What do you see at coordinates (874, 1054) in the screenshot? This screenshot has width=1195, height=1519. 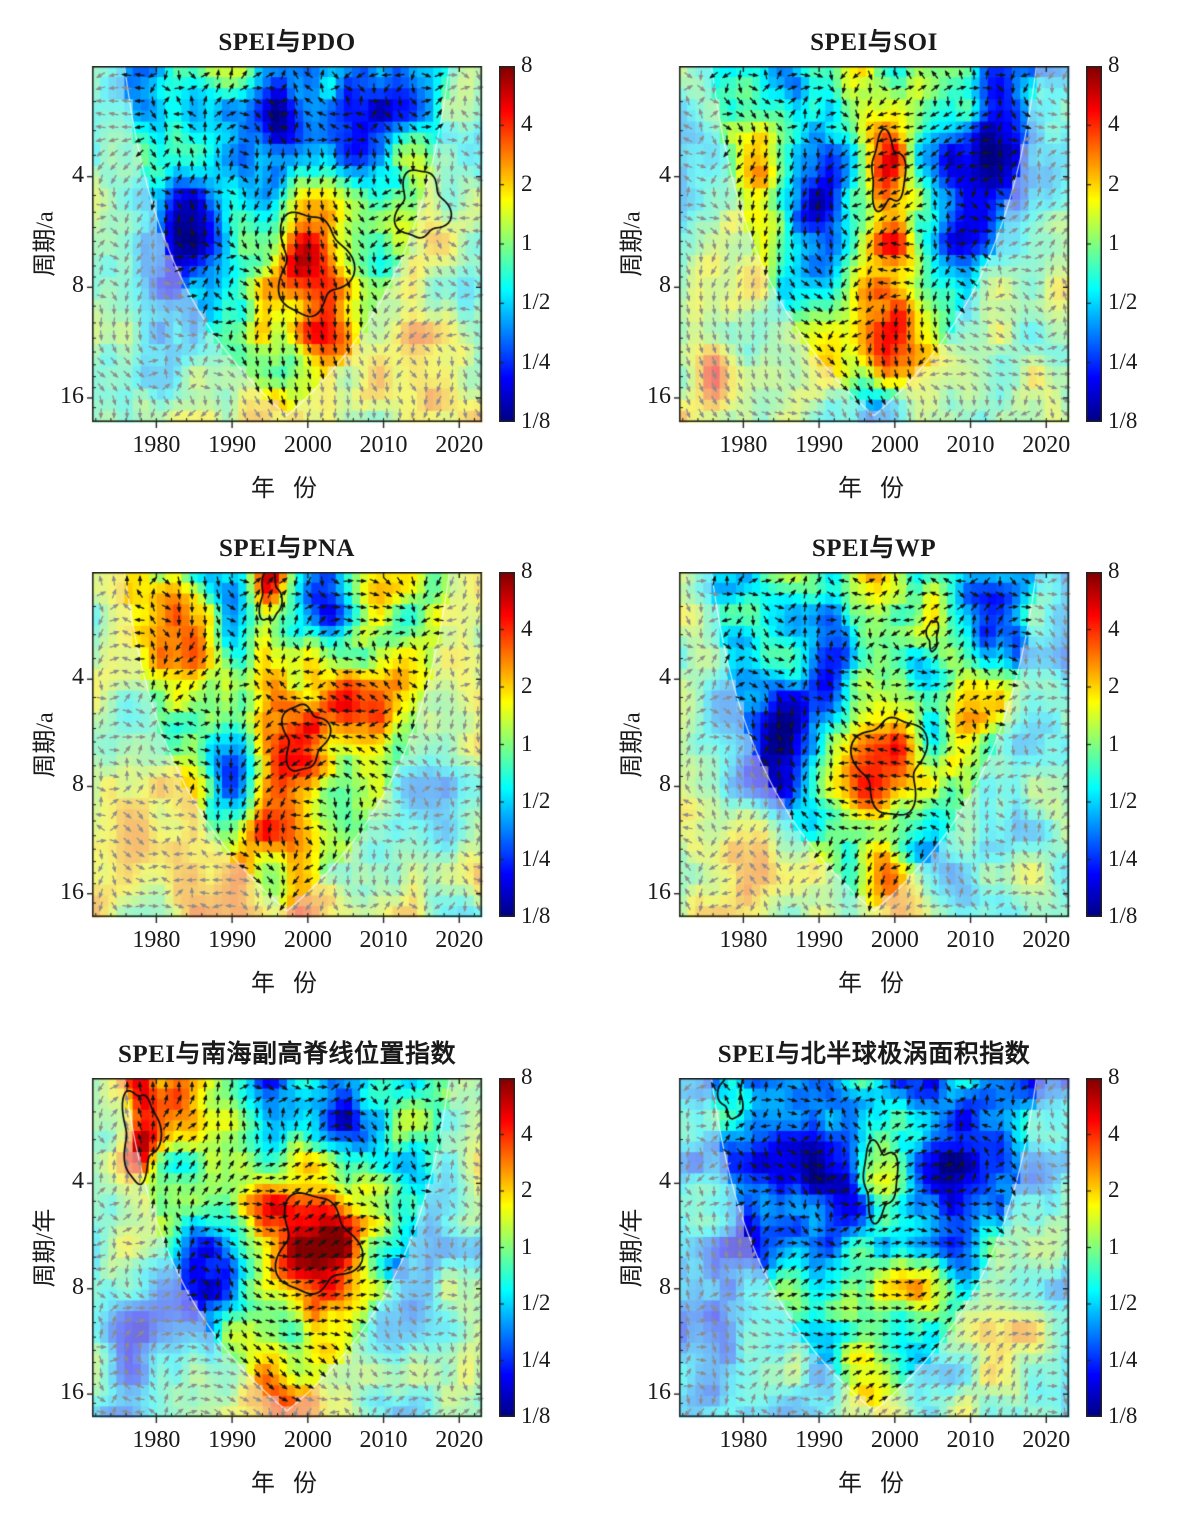 I see `panel-title: SPEI与北半球极涡面积指数` at bounding box center [874, 1054].